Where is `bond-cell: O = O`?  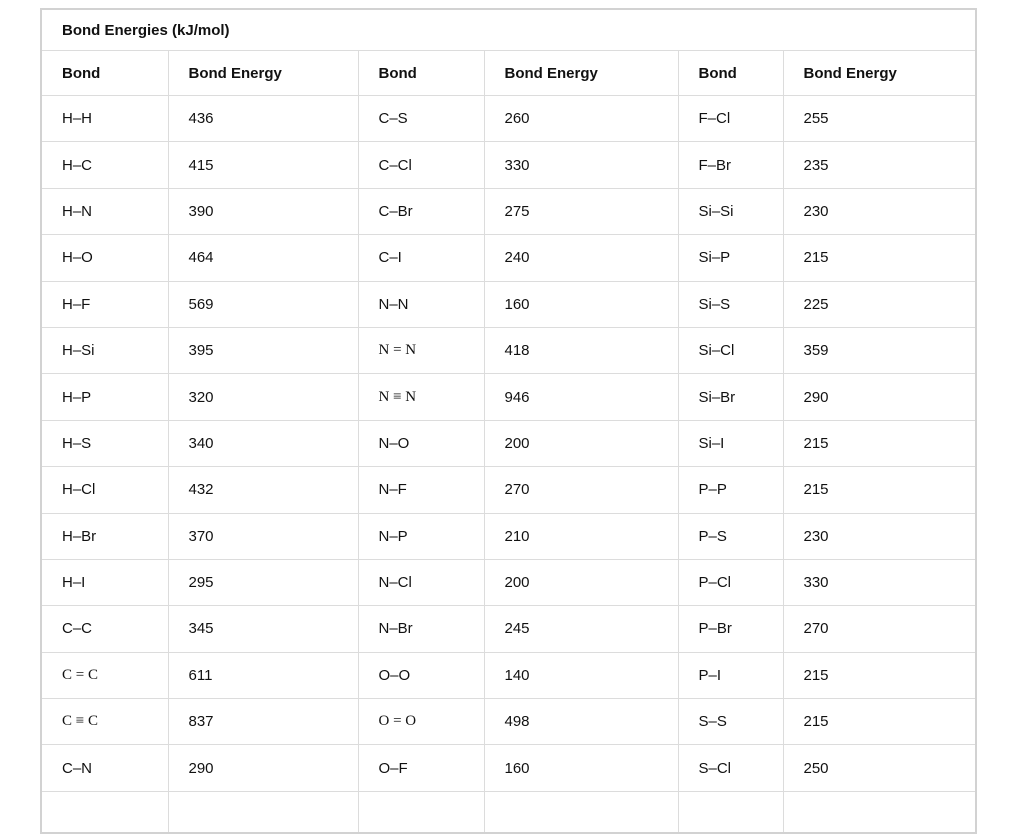
bond-cell: O = O is located at coordinates (421, 722).